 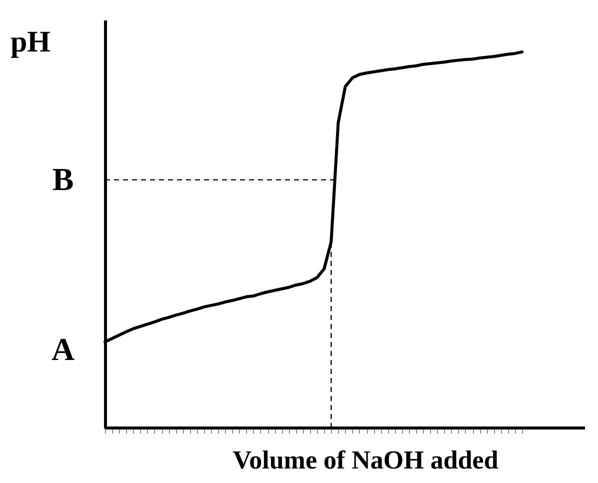 I want to click on y-axis-title: pH, so click(x=30, y=42).